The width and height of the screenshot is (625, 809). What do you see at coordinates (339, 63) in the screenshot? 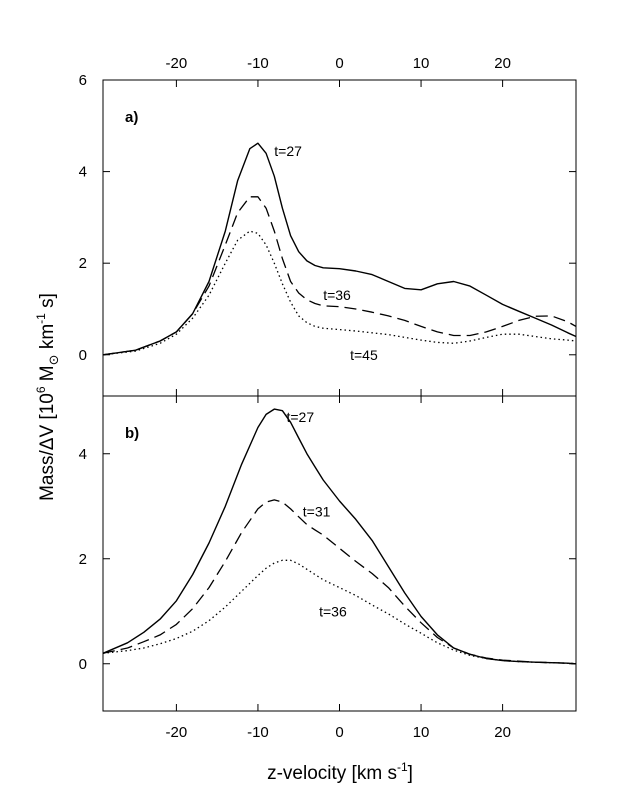
I see `x-tick-label-top: 0` at bounding box center [339, 63].